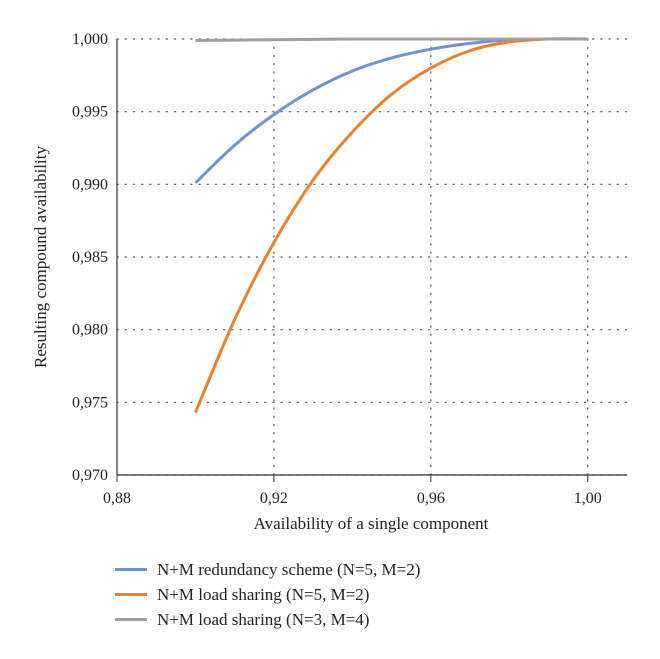 The height and width of the screenshot is (659, 660). Describe the element at coordinates (263, 619) in the screenshot. I see `legend-label: N+M load sharing (N=3, M=4)` at that location.